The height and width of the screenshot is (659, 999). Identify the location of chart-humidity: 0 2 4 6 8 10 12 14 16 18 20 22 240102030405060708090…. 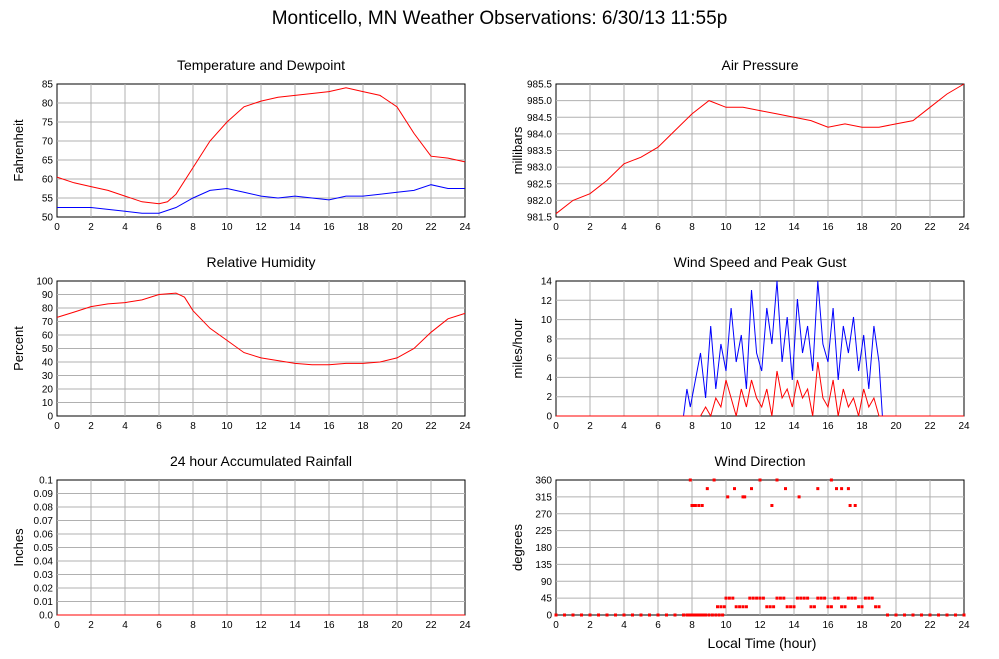
(241, 343).